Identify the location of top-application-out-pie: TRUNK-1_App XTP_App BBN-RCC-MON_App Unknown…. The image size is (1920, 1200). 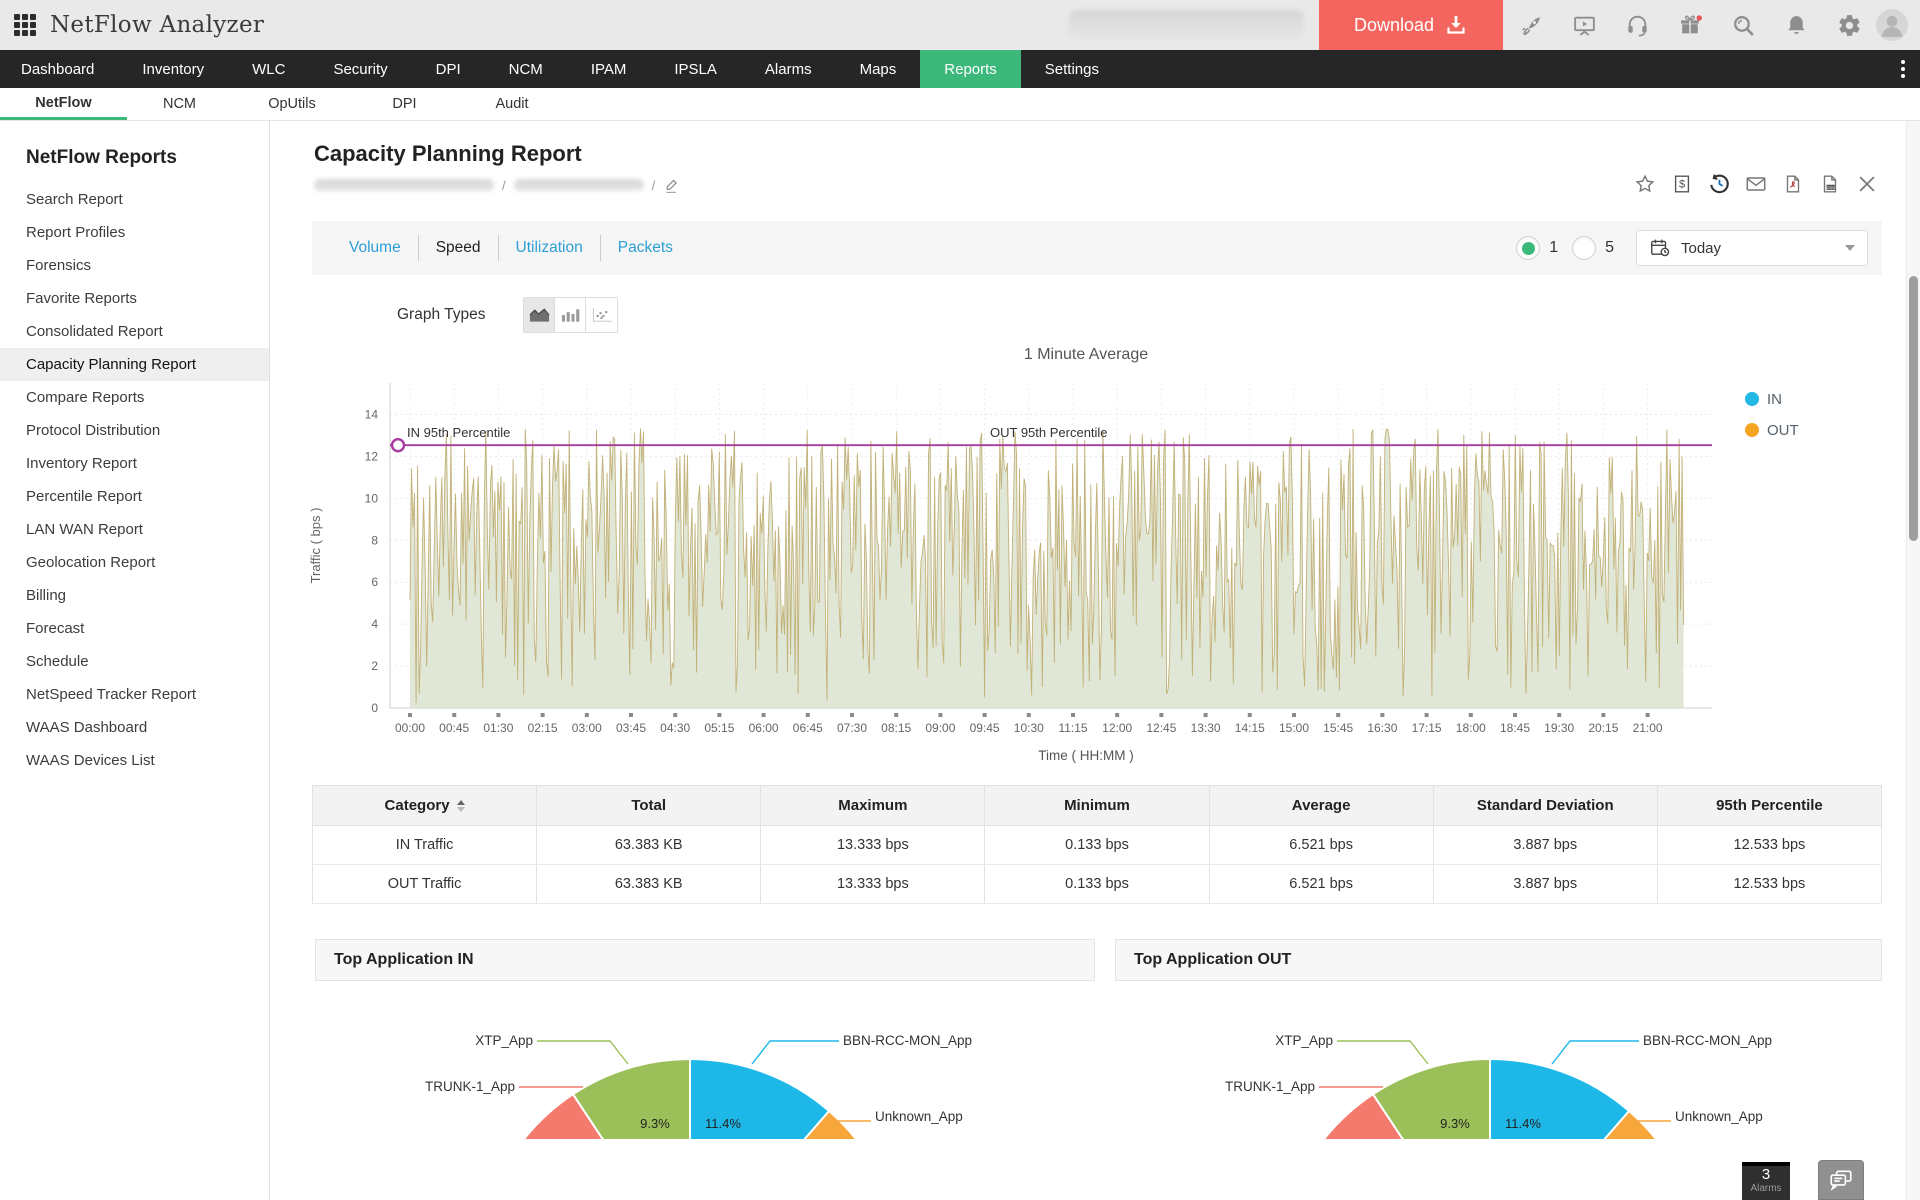
(1498, 1086).